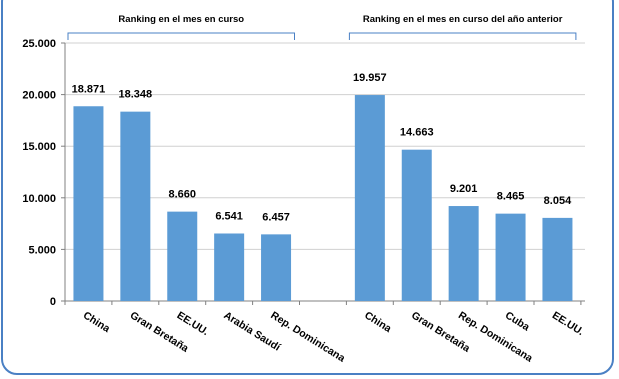 This screenshot has height=379, width=619. Describe the element at coordinates (307, 336) in the screenshot. I see `x-tick-label: Rep. Dominicana` at that location.